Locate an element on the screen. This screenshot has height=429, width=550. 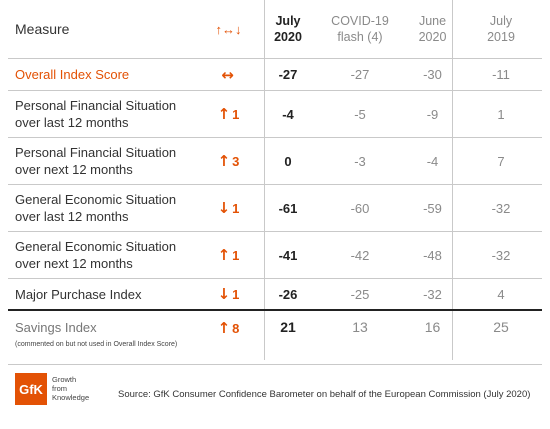
header-july-2019: July 2019 is located at coordinates (501, 29).